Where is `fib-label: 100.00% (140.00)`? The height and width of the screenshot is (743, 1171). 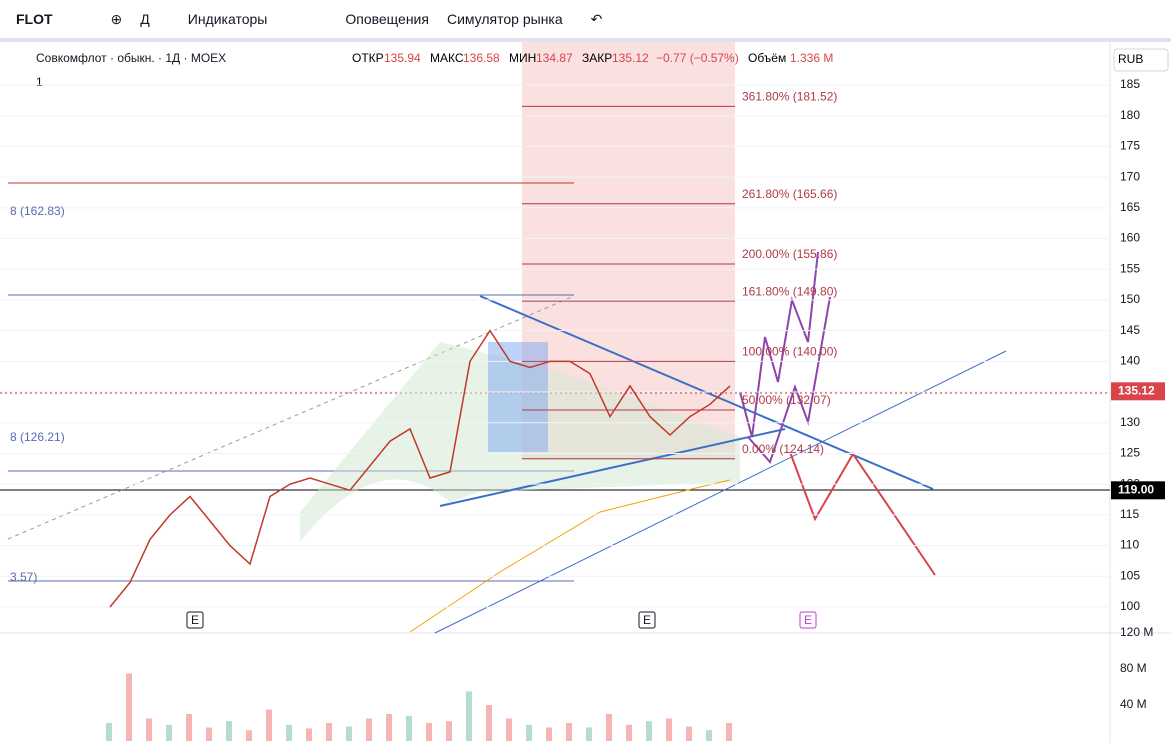 fib-label: 100.00% (140.00) is located at coordinates (789, 352).